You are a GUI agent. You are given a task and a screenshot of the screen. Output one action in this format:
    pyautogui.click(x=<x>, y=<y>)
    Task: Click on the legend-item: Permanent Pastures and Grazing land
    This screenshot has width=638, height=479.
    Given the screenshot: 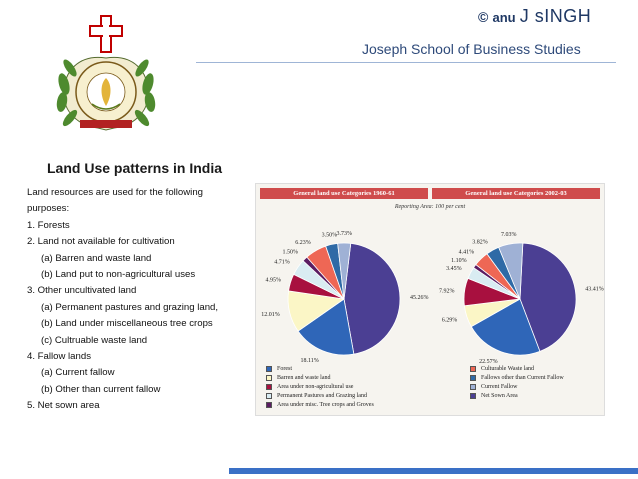 What is the action you would take?
    pyautogui.click(x=320, y=395)
    